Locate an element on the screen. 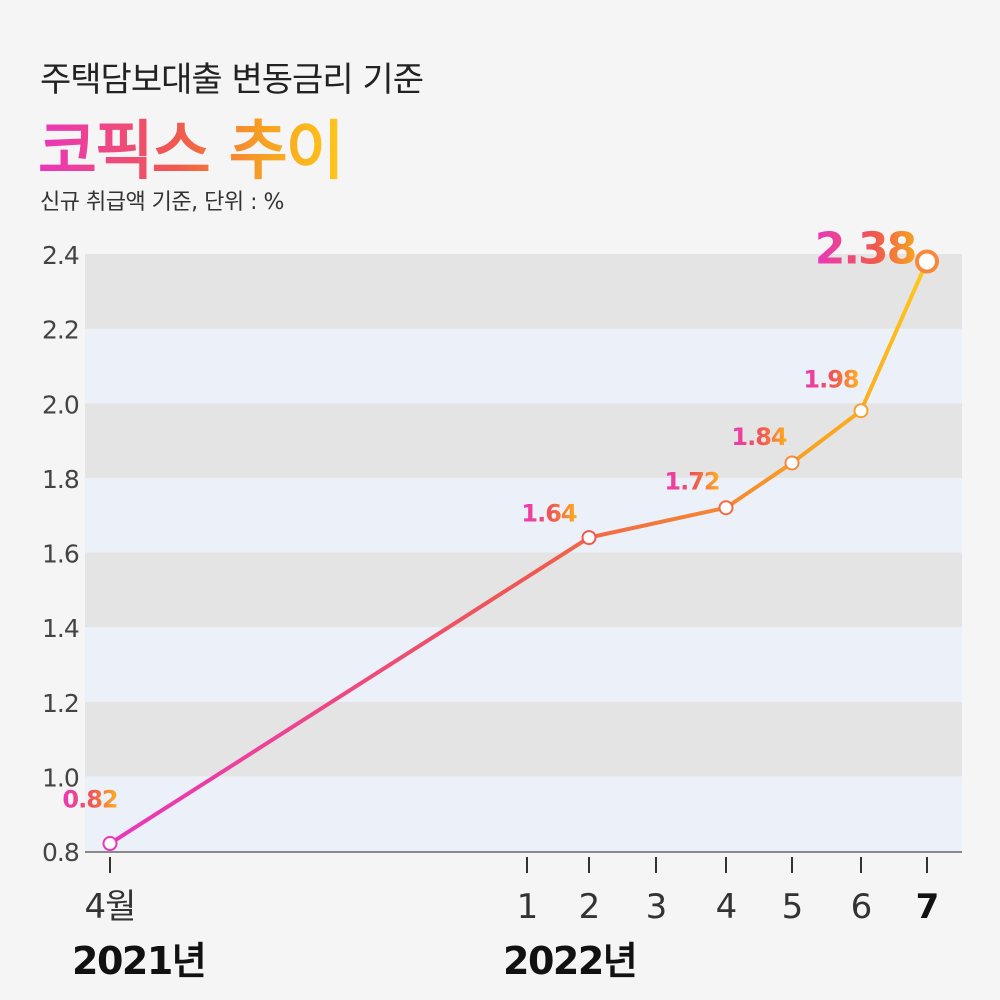 This screenshot has width=1000, height=1000. chart-title: 코픽스 추이 is located at coordinates (191, 146).